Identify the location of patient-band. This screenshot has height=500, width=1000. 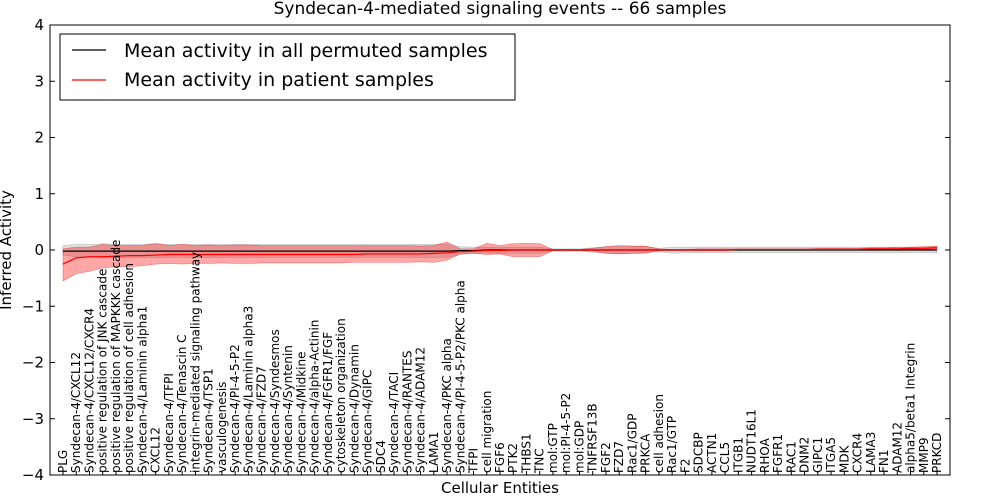
(500, 261).